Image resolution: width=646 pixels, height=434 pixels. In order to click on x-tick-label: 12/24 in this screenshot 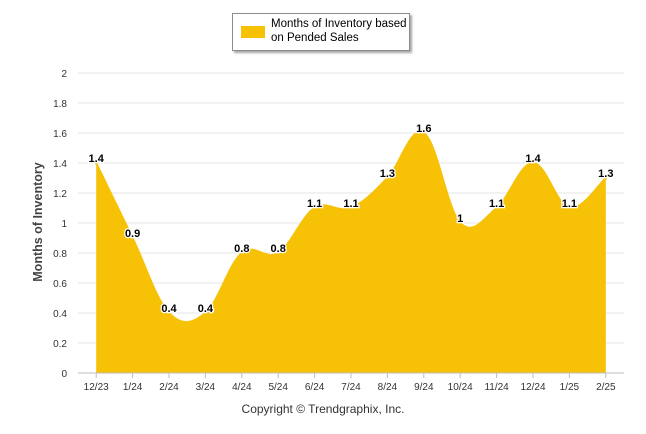, I will do `click(532, 387)`.